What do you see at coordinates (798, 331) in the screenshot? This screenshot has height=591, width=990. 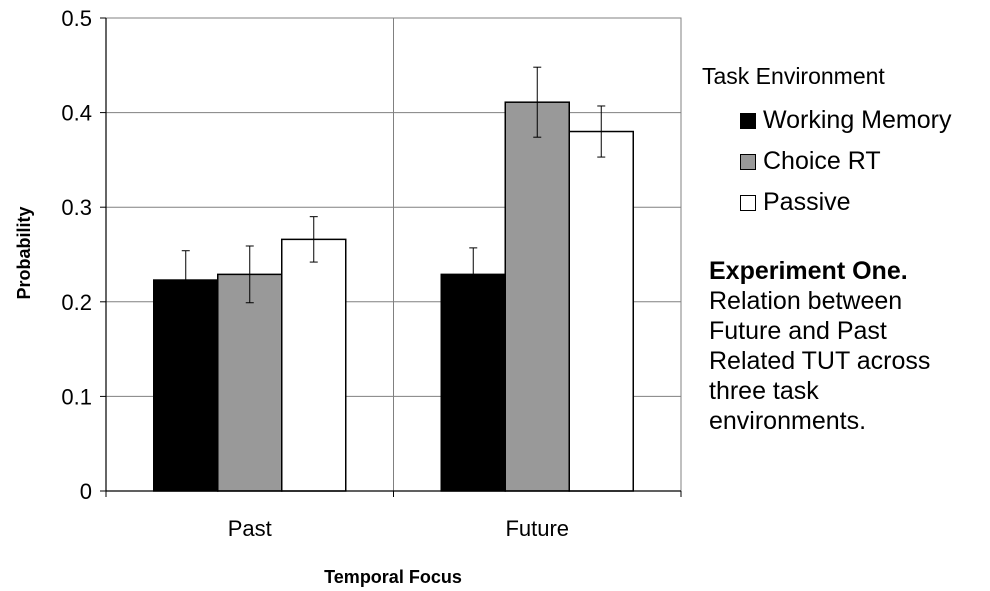 I see `caption-line: Future and Past` at bounding box center [798, 331].